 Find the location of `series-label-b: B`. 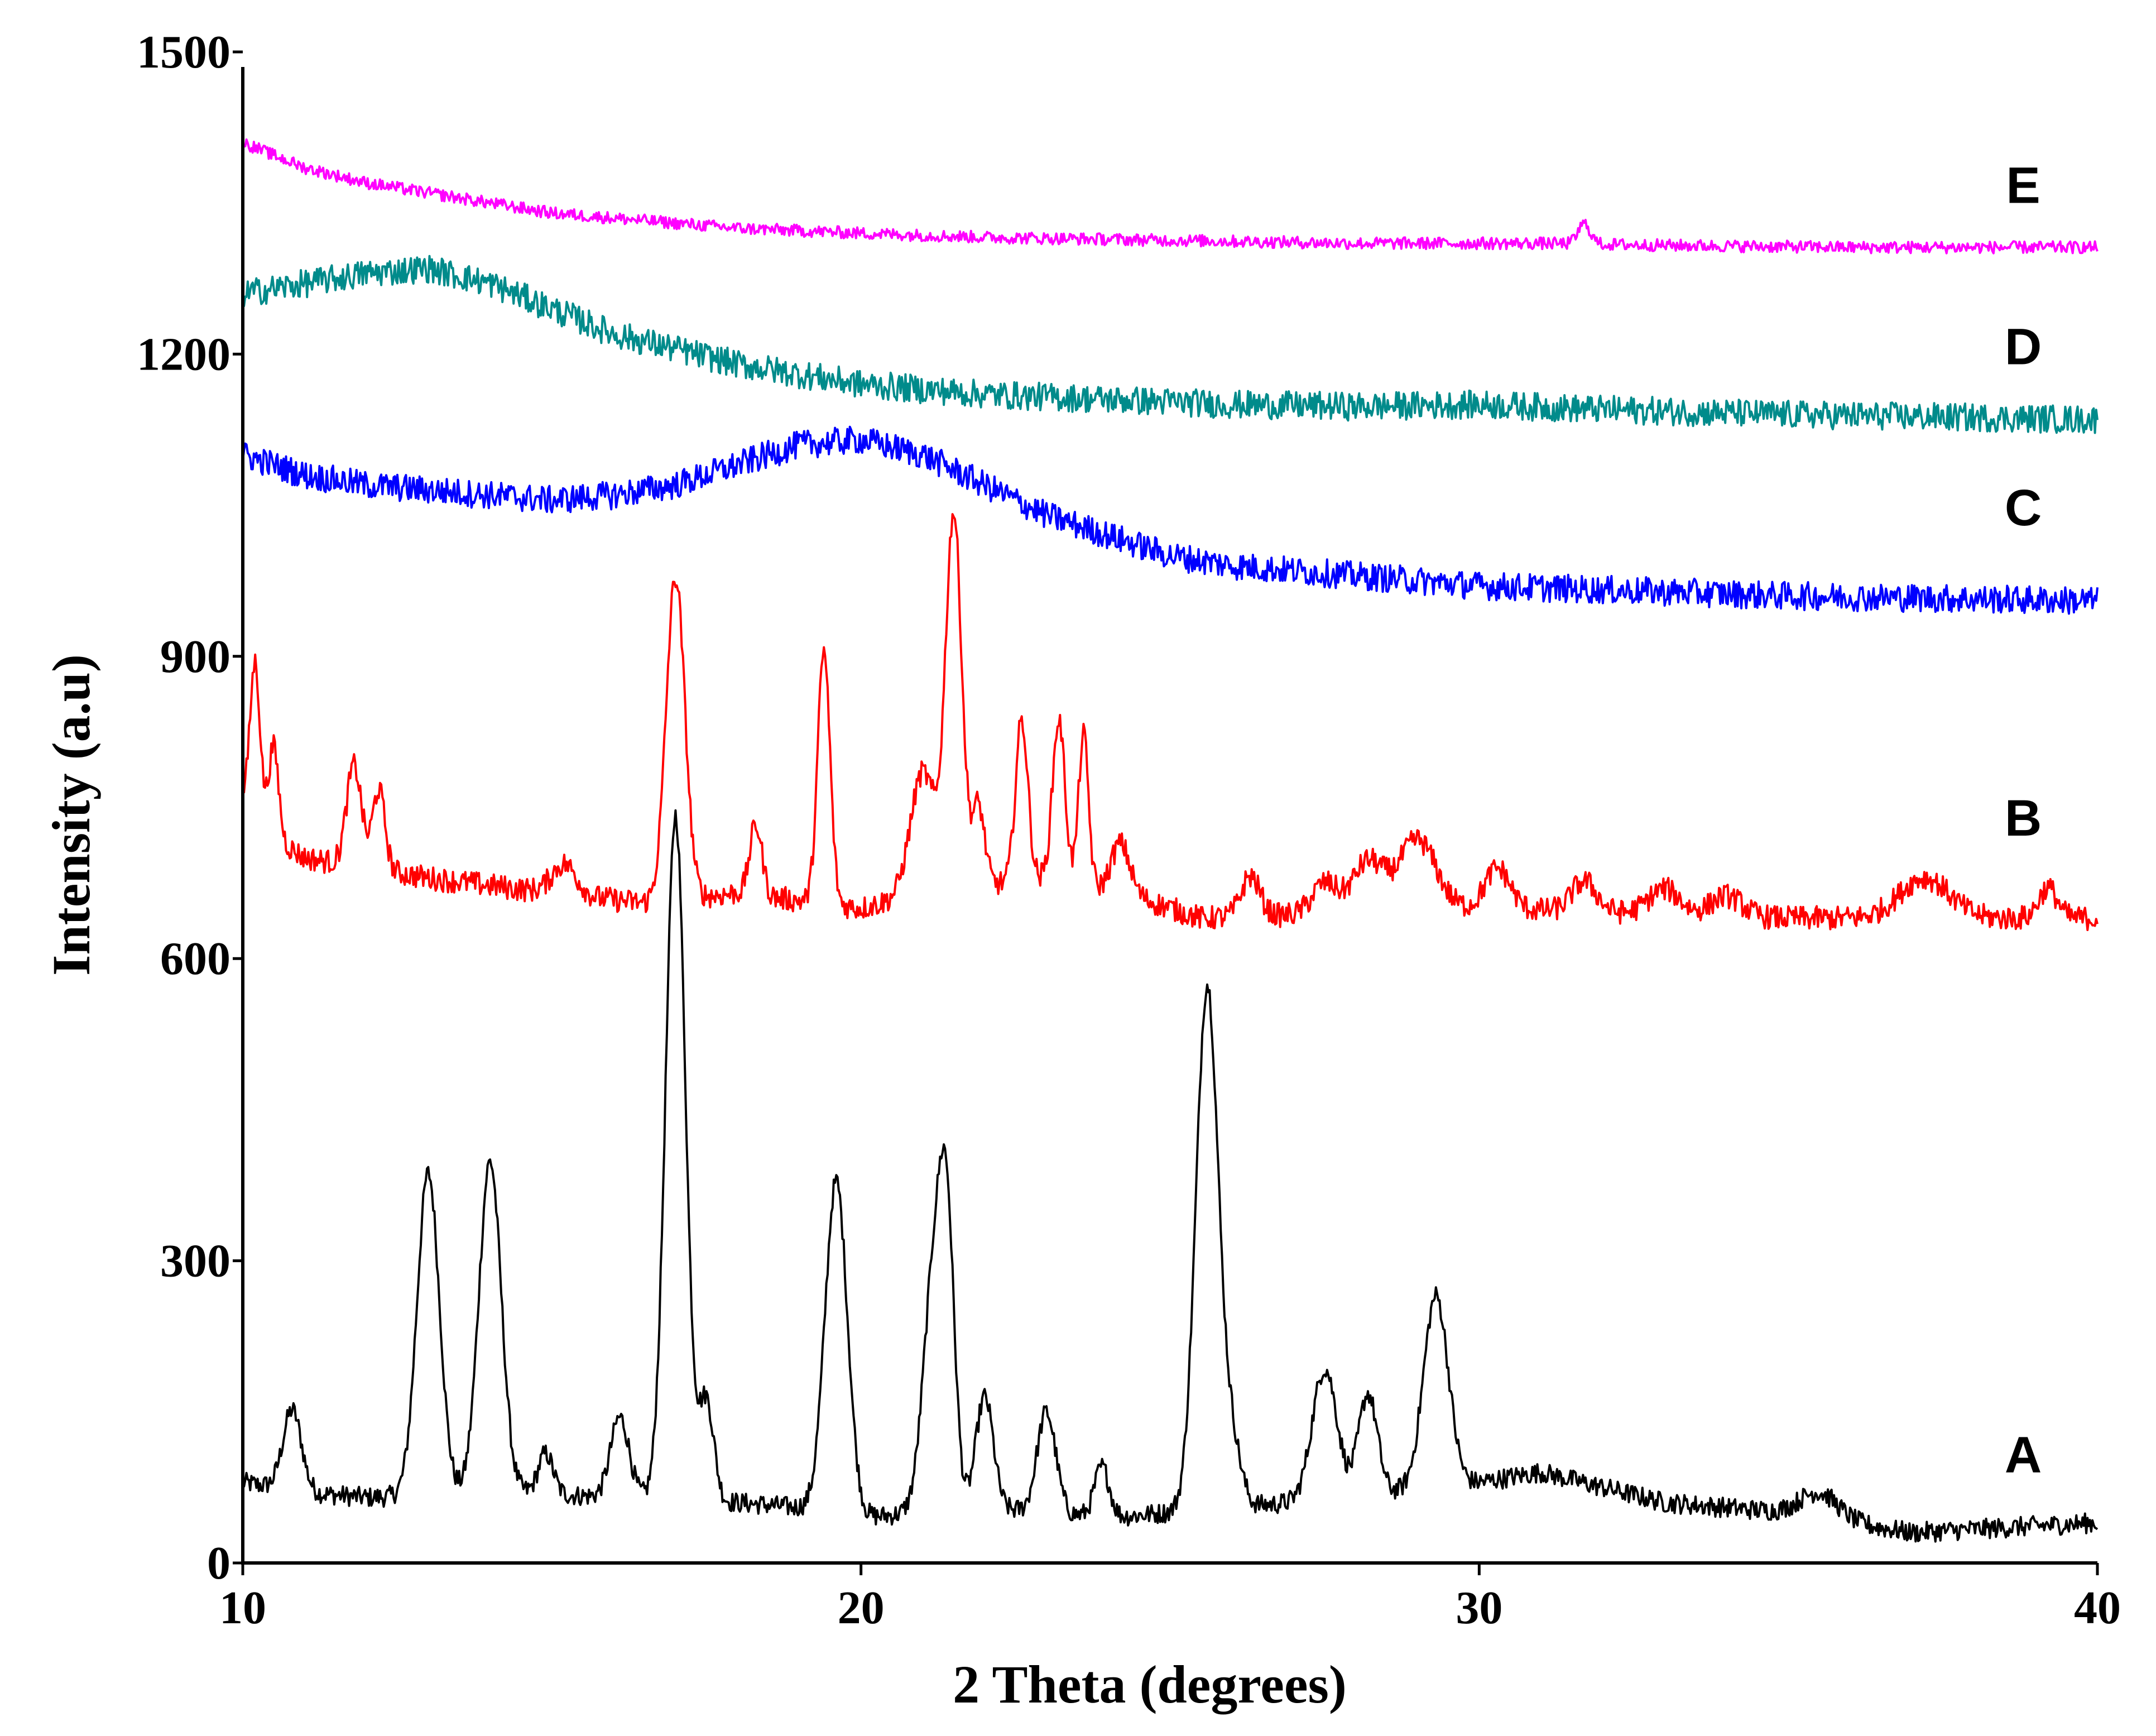

series-label-b: B is located at coordinates (2023, 818).